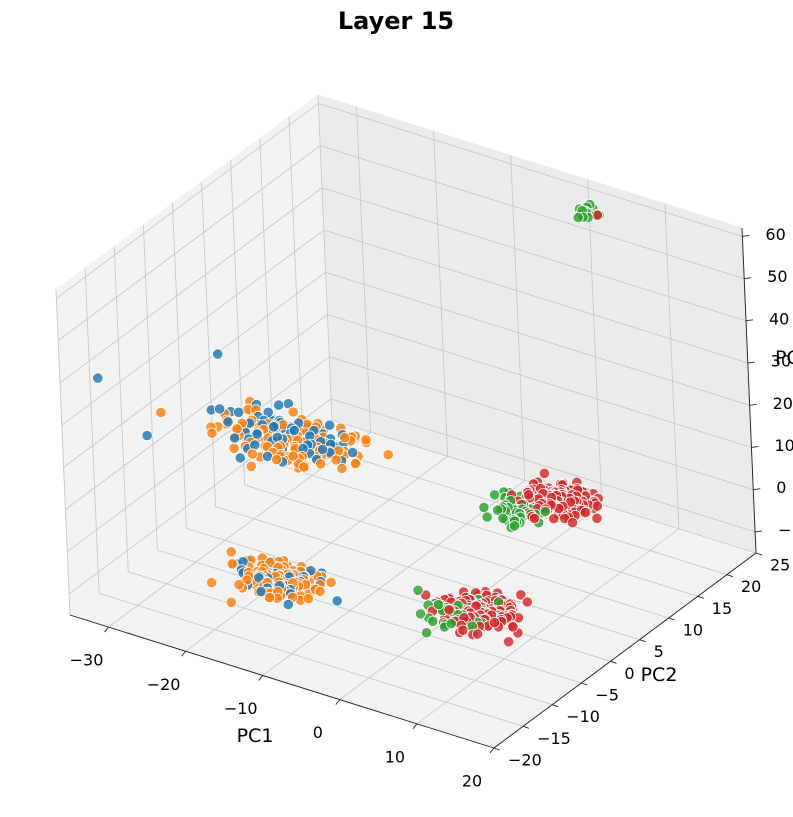 This screenshot has height=817, width=793. I want to click on x-tick-label: −10, so click(241, 708).